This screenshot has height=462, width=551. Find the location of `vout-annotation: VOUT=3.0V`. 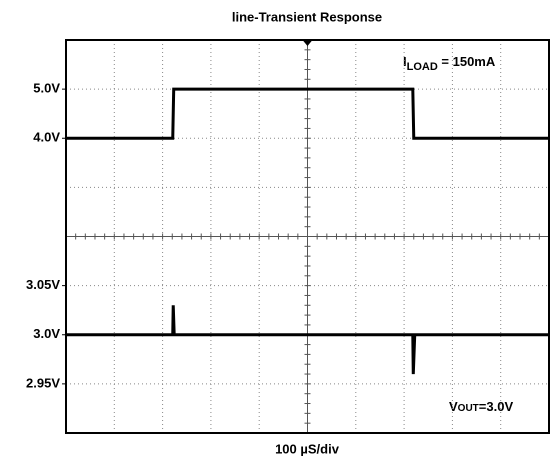

vout-annotation: VOUT=3.0V is located at coordinates (481, 406).